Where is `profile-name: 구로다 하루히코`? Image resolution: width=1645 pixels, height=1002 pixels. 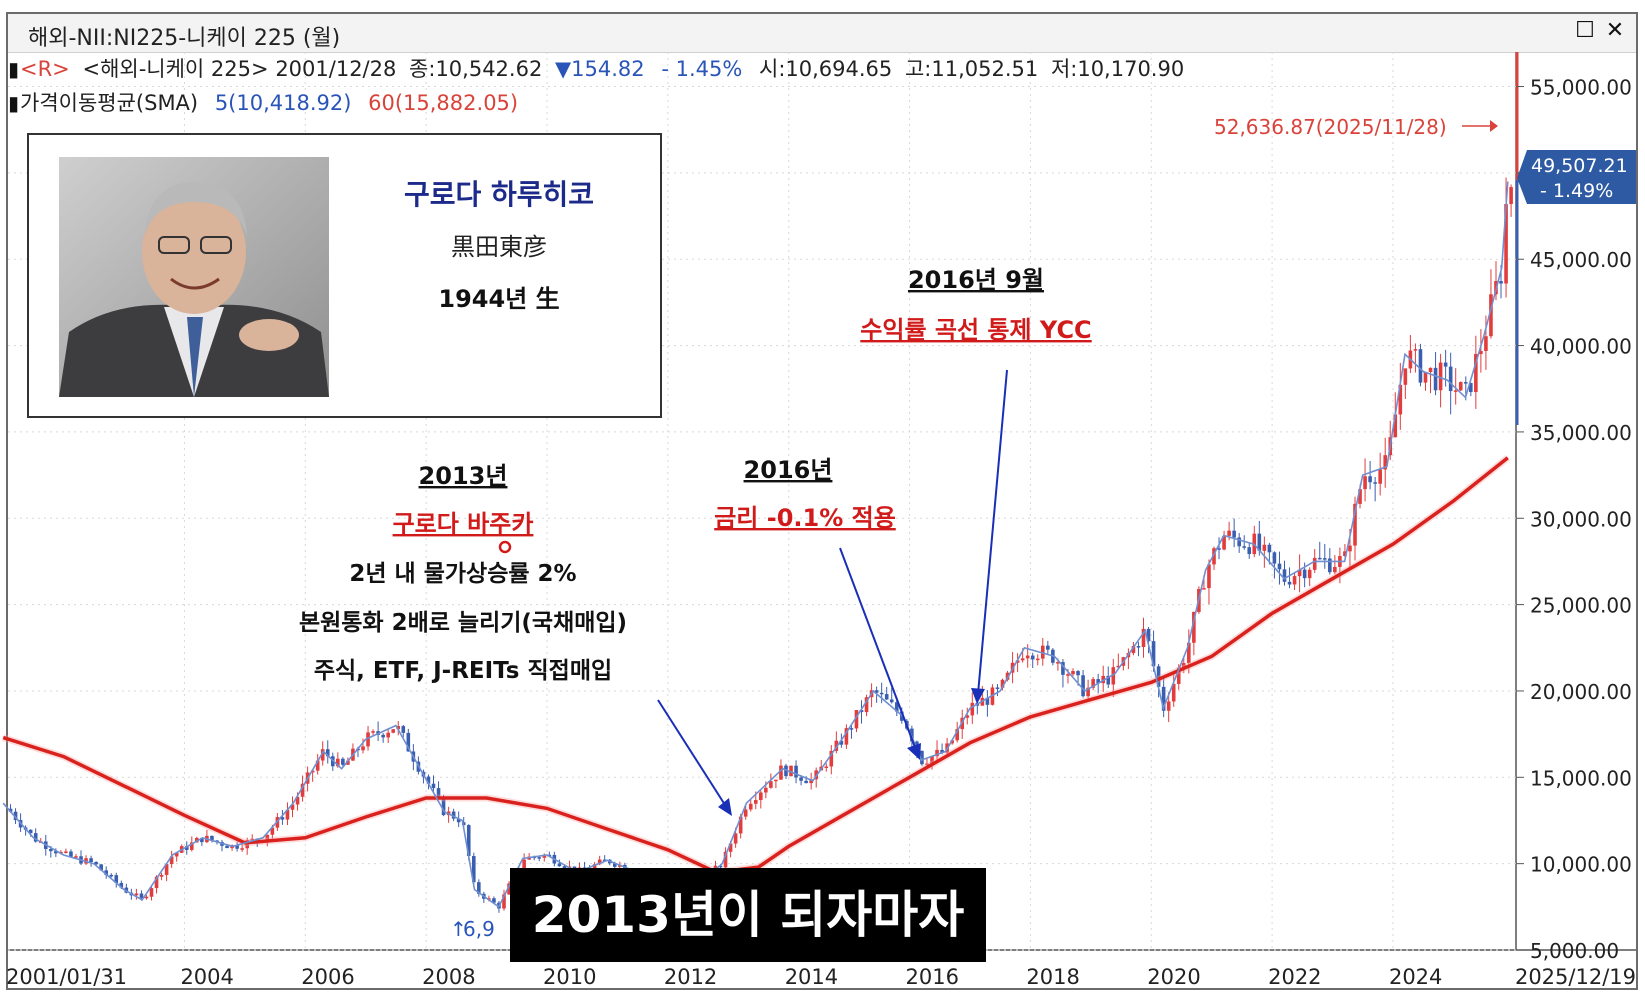
profile-name: 구로다 하루히코 is located at coordinates (499, 194).